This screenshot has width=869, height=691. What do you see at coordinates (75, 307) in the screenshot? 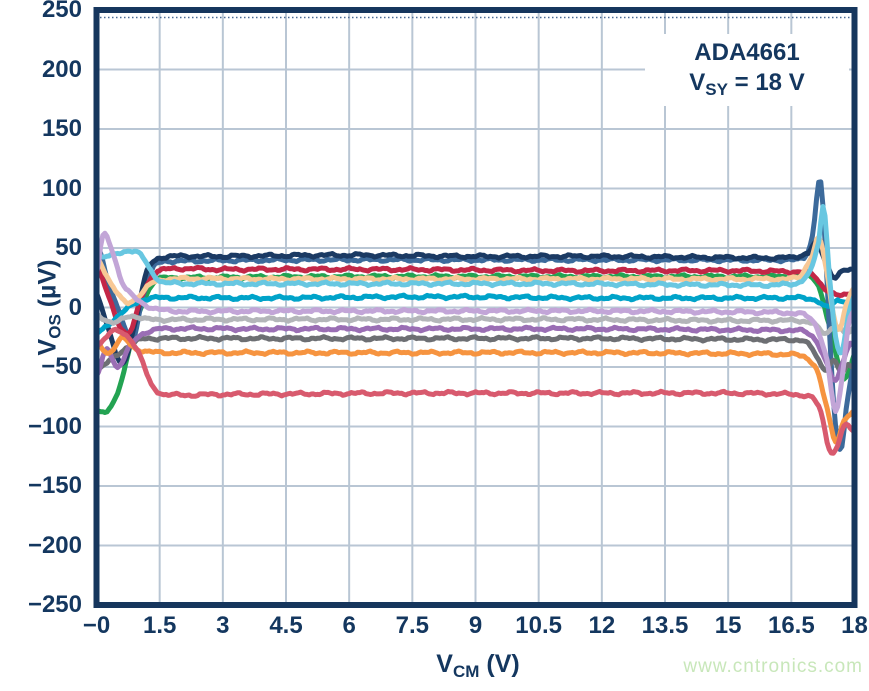
I see `y-tick-label: 0` at bounding box center [75, 307].